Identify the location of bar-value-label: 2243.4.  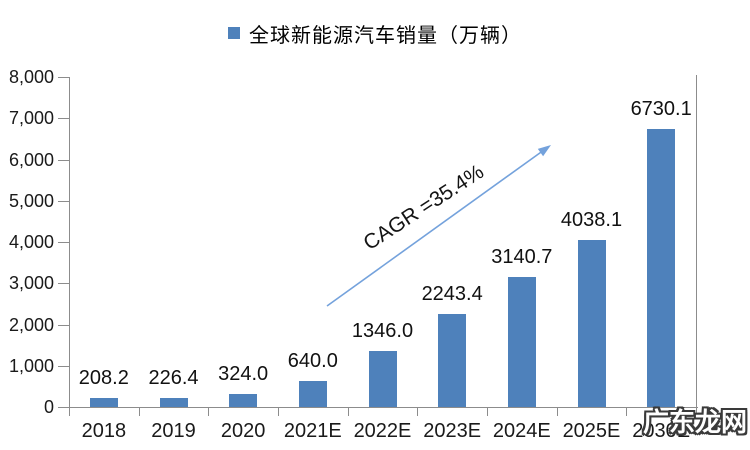
(452, 294).